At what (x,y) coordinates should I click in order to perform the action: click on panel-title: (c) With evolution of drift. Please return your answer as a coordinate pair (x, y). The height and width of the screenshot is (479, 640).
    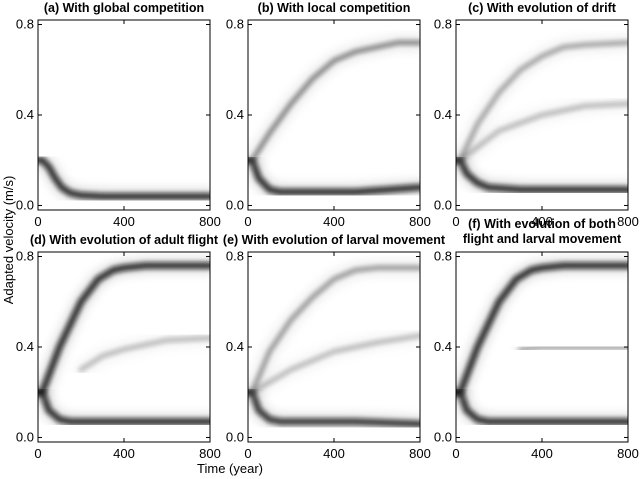
    Looking at the image, I should click on (542, 8).